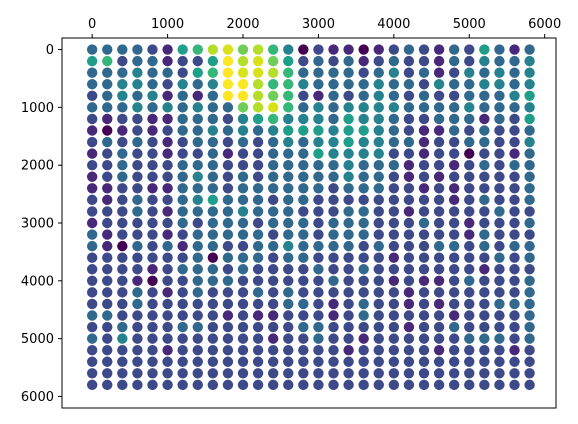  I want to click on x-tick-label: 3000, so click(318, 24).